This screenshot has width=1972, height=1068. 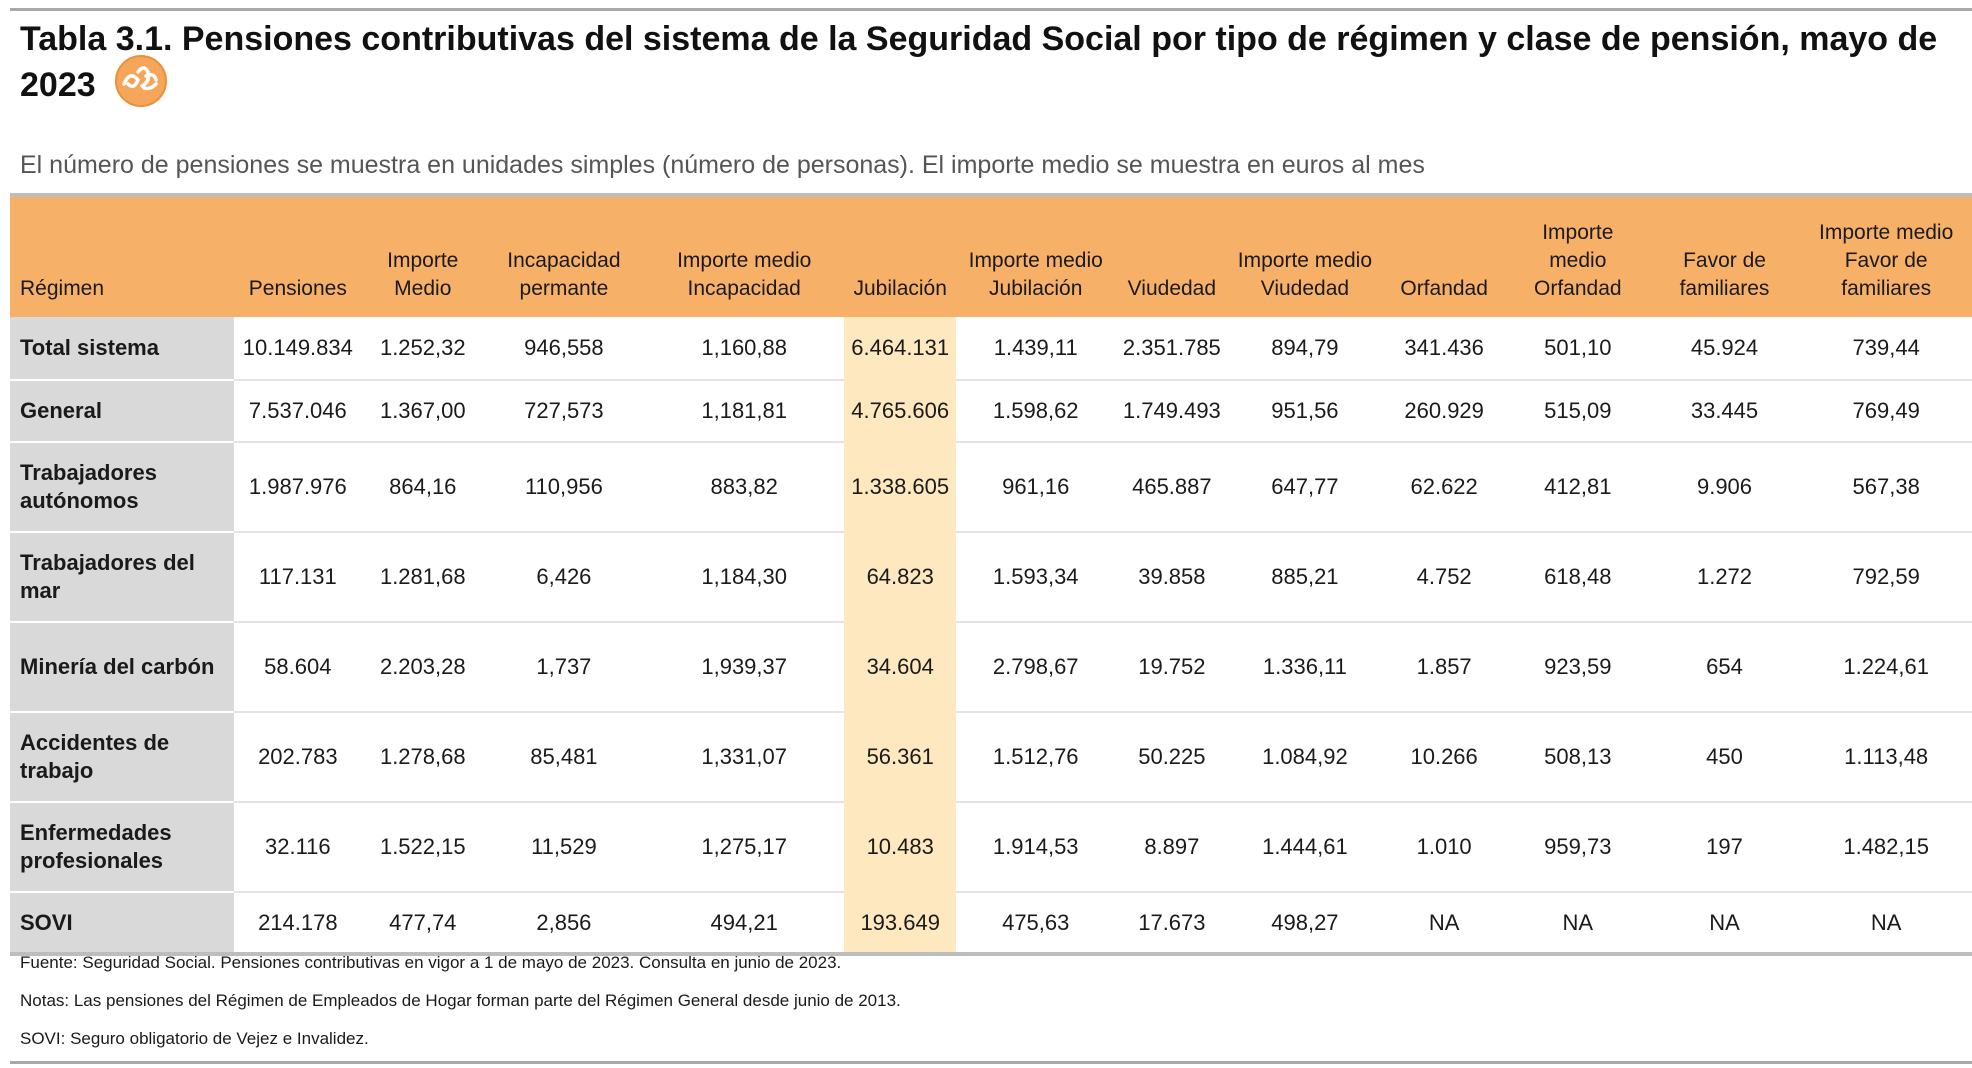 What do you see at coordinates (1305, 577) in the screenshot?
I see `cell: 885,21` at bounding box center [1305, 577].